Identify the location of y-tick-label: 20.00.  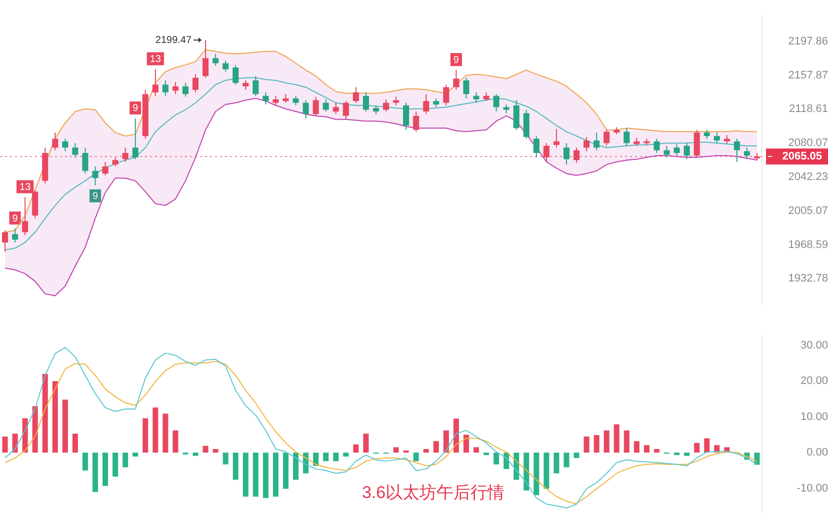
(814, 381).